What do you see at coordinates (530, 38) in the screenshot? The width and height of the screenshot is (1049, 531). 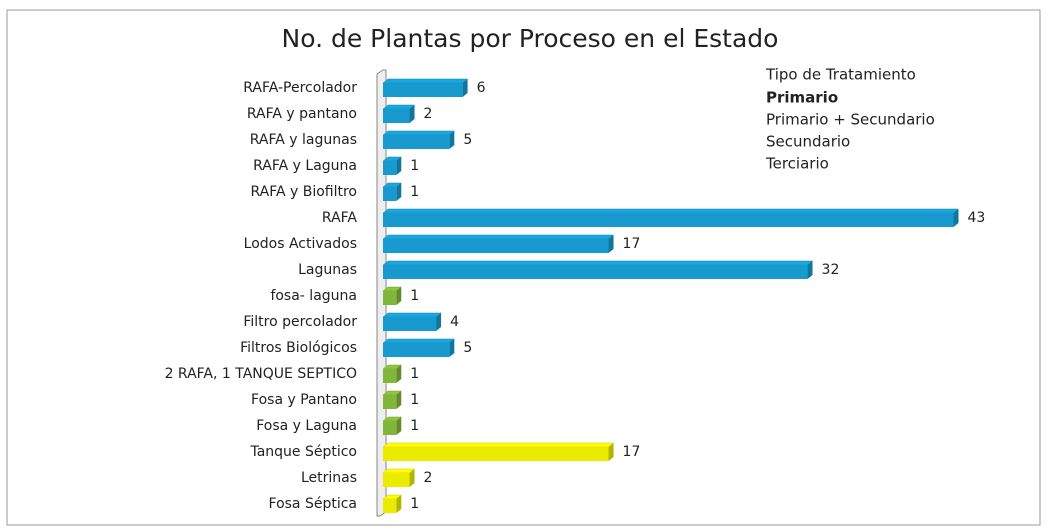 I see `chart-title: No. de Plantas por Proceso en el Estado` at bounding box center [530, 38].